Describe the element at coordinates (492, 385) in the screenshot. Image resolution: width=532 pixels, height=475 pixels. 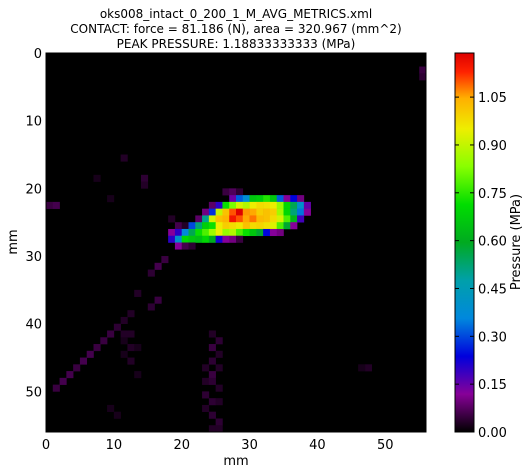
I see `colorbar-tick-label: 0.15` at that location.